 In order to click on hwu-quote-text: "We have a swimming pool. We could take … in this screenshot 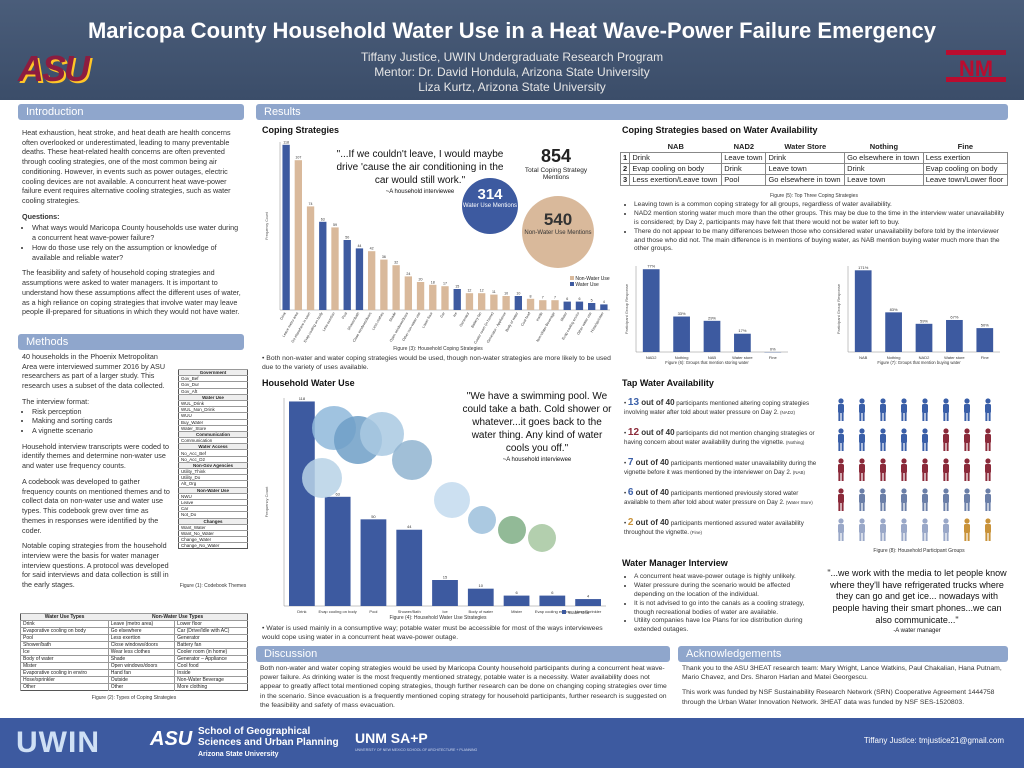, I will do `click(537, 422)`.